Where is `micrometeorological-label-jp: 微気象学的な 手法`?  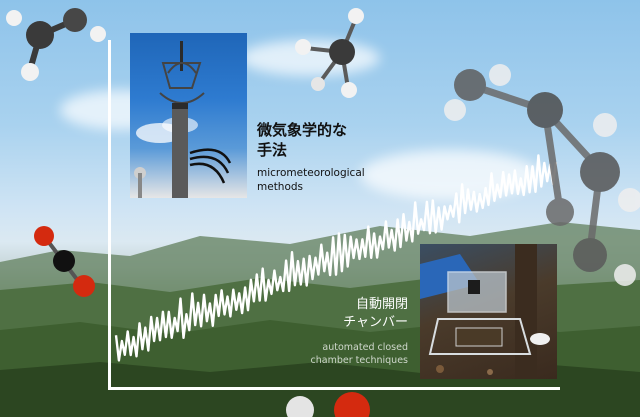
micrometeorological-label-jp: 微気象学的な 手法 is located at coordinates (302, 140).